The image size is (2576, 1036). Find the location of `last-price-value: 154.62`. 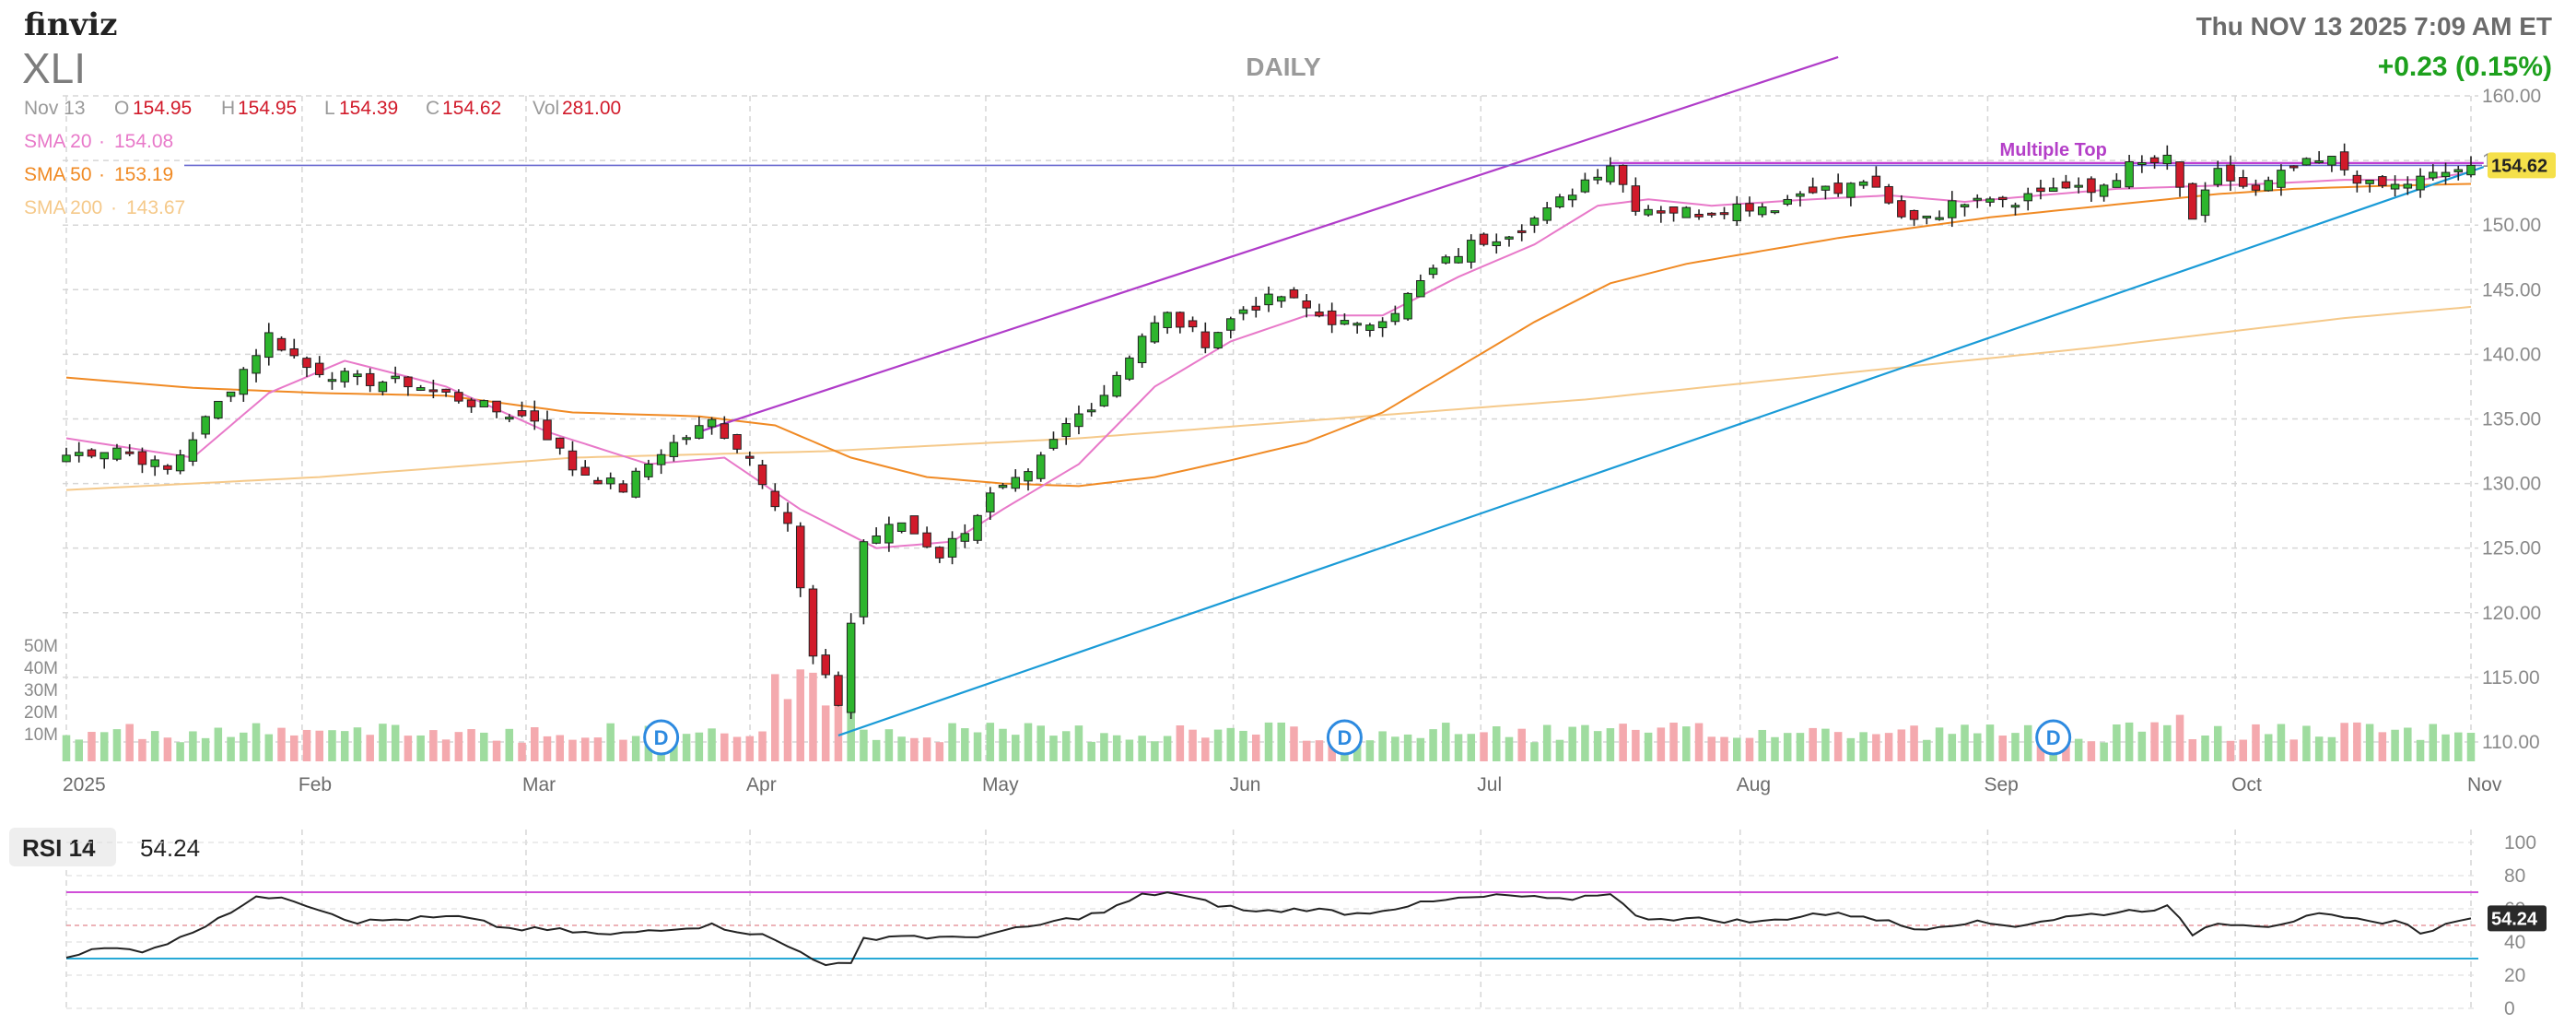

last-price-value: 154.62 is located at coordinates (2519, 166).